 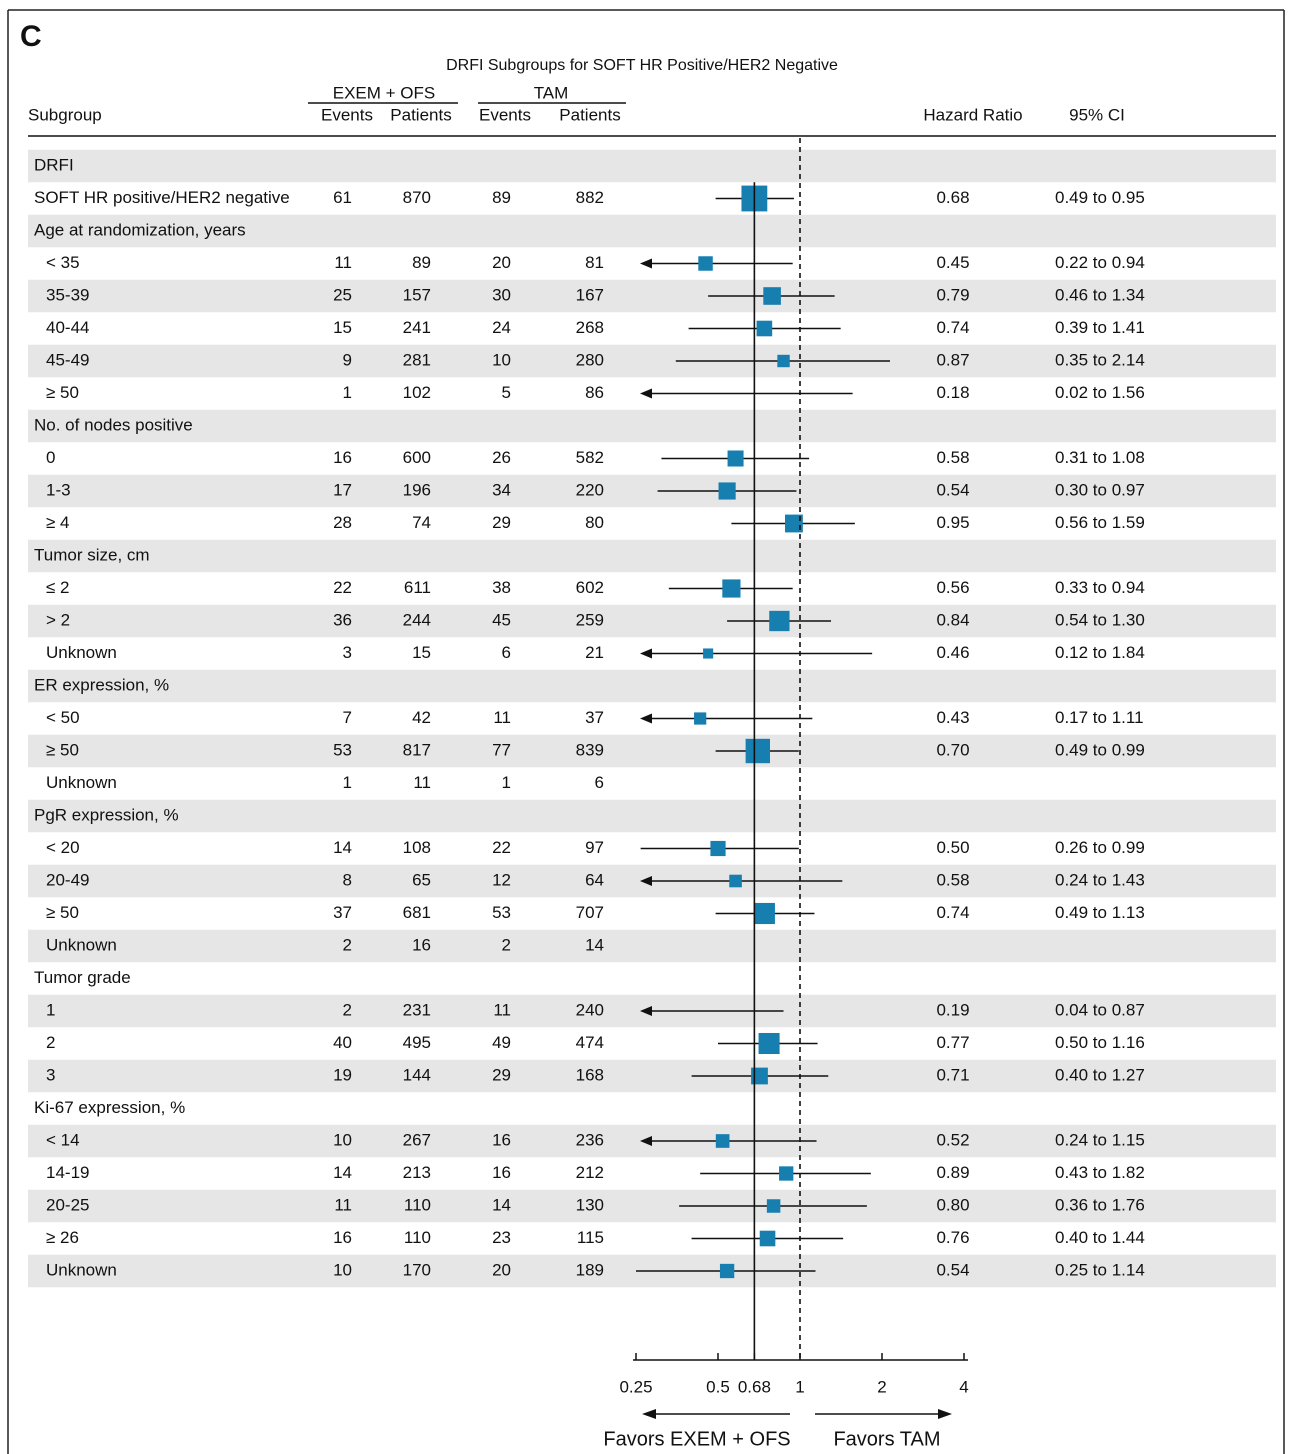 I want to click on hazard-ratio: 0.79, so click(x=952, y=294).